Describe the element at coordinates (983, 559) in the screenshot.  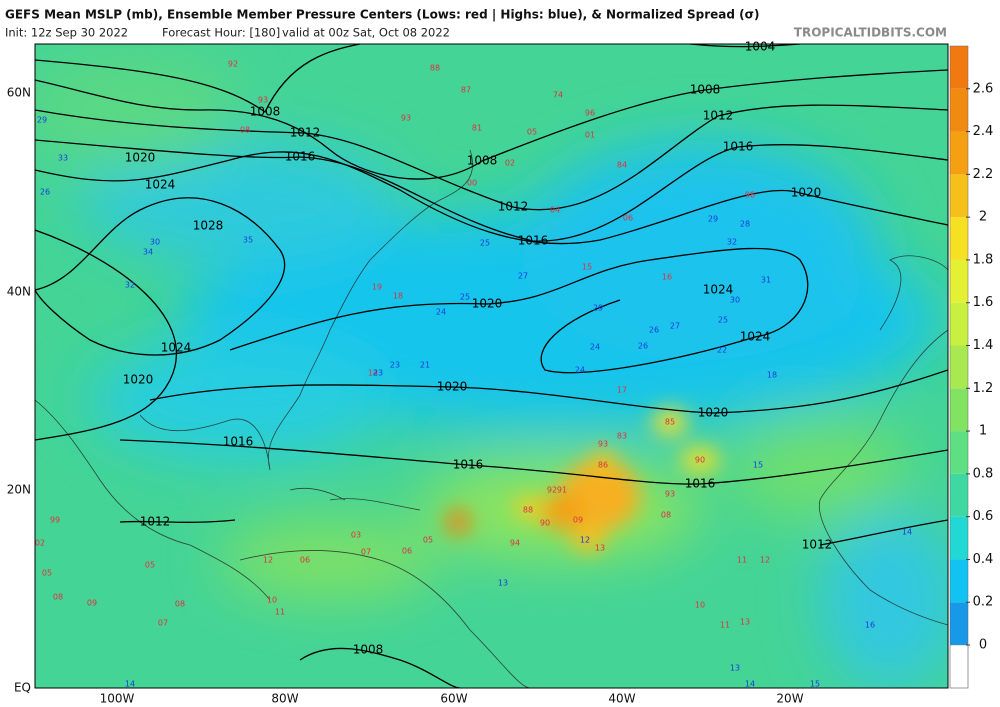
I see `colorbar-tick-label: 0.4` at that location.